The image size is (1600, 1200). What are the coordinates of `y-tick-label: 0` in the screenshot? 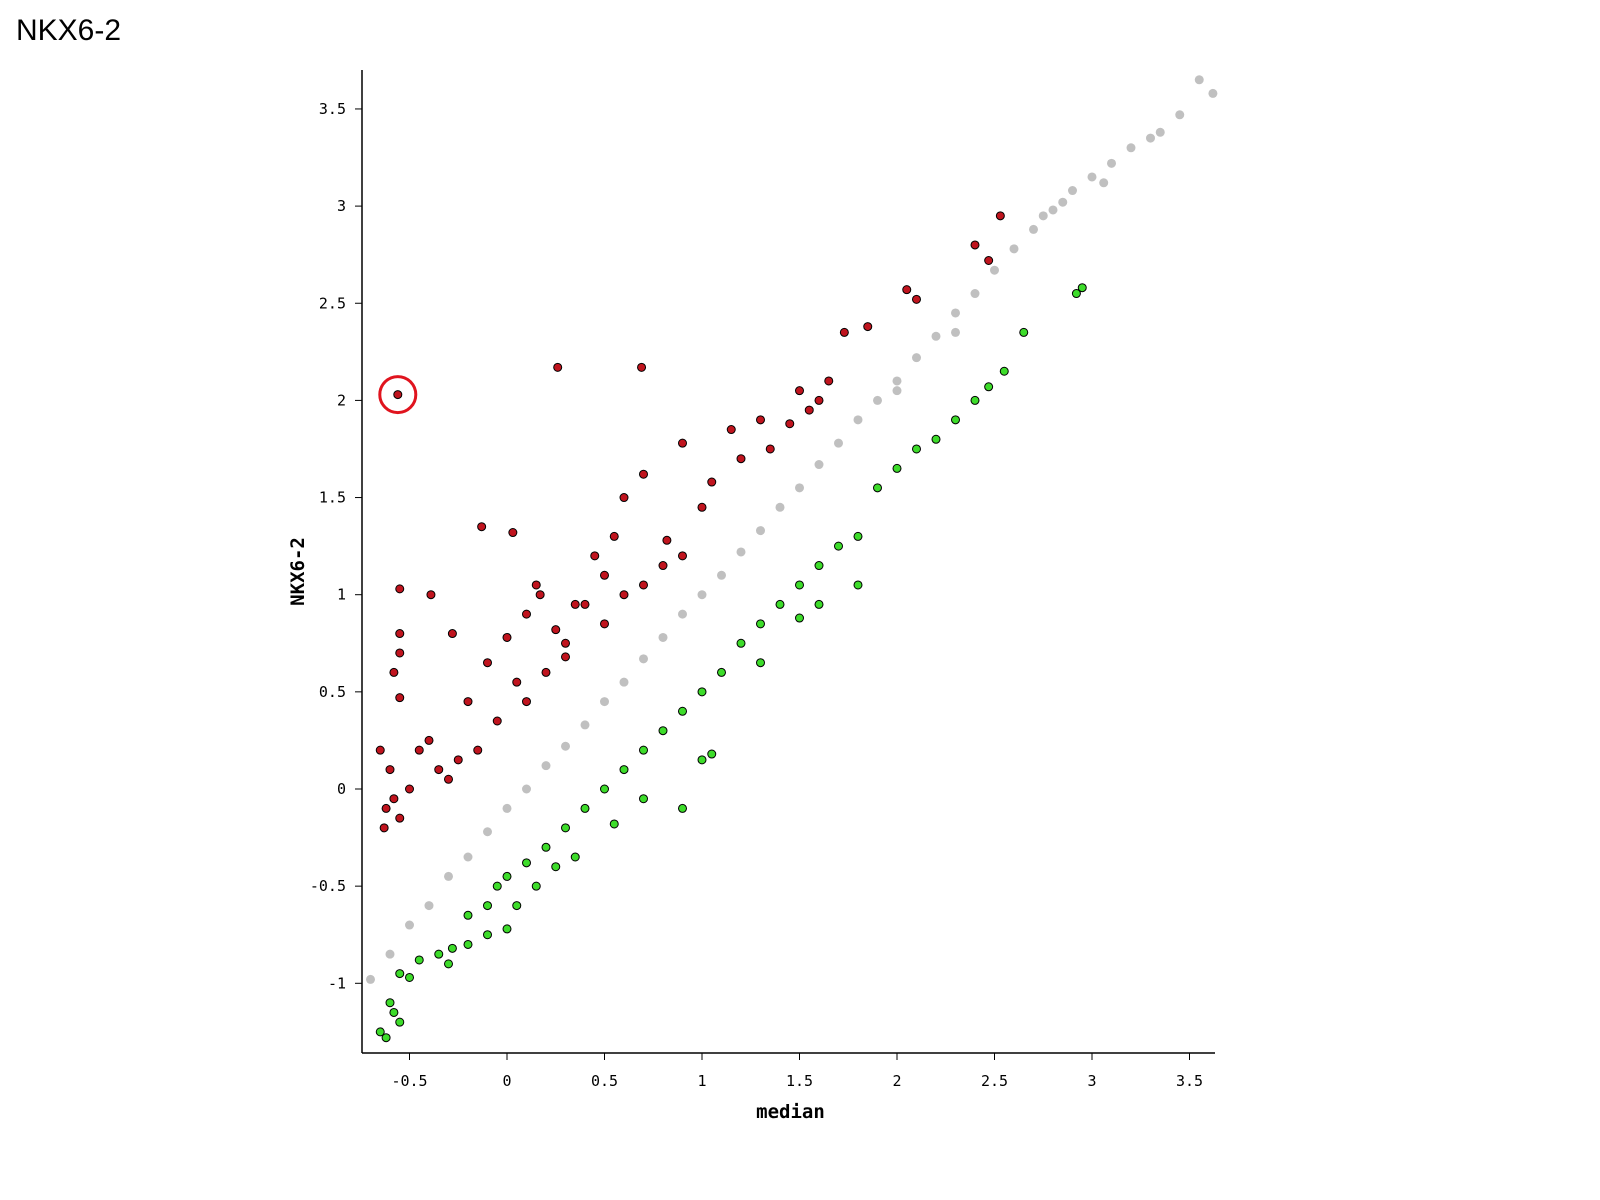 It's located at (341, 789).